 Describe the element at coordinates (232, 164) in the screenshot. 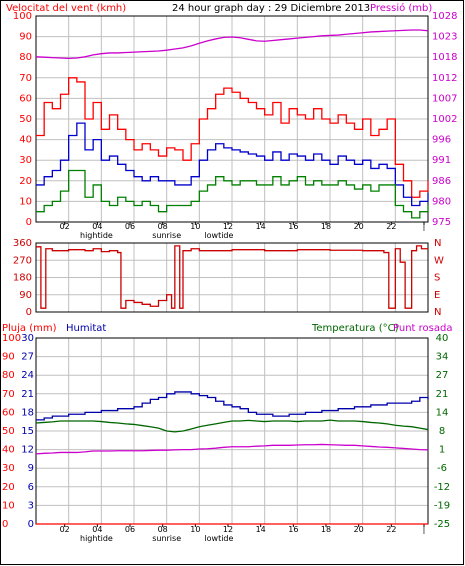

I see `wind-avg-line` at that location.